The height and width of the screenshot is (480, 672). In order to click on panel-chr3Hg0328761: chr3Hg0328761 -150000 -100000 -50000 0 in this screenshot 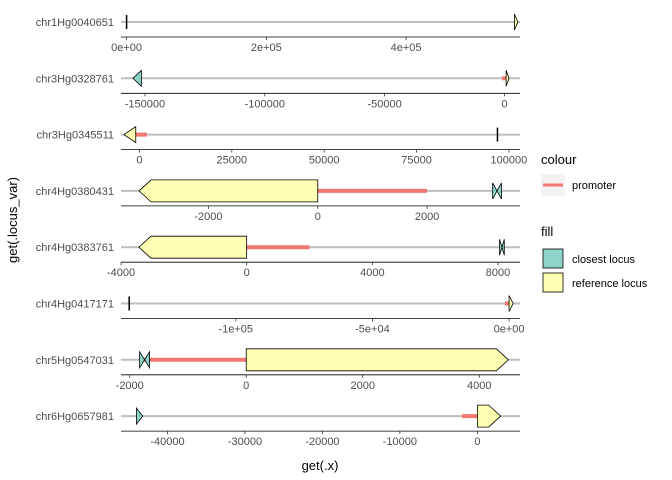, I will do `click(278, 89)`.